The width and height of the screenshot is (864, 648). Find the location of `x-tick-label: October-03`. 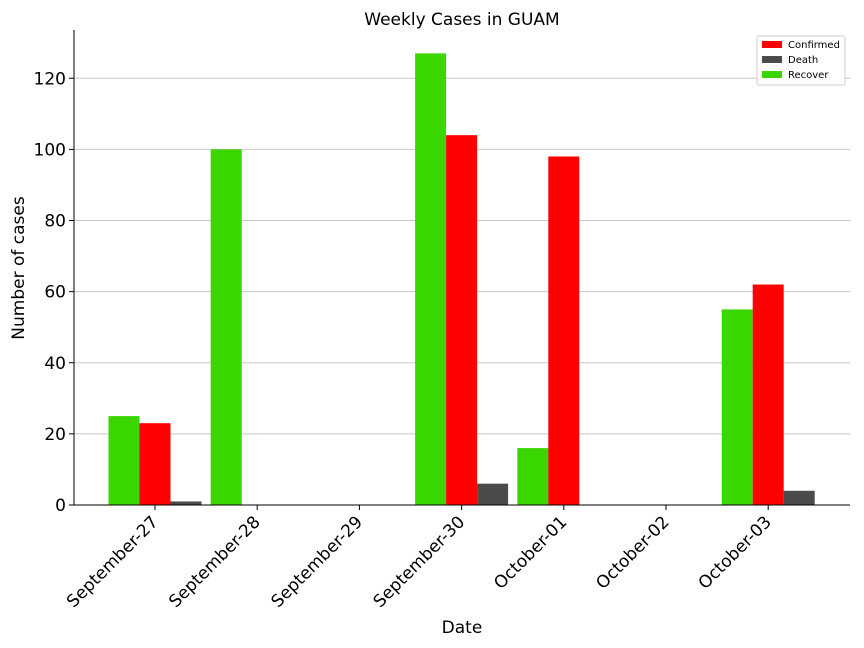

x-tick-label: October-03 is located at coordinates (735, 552).